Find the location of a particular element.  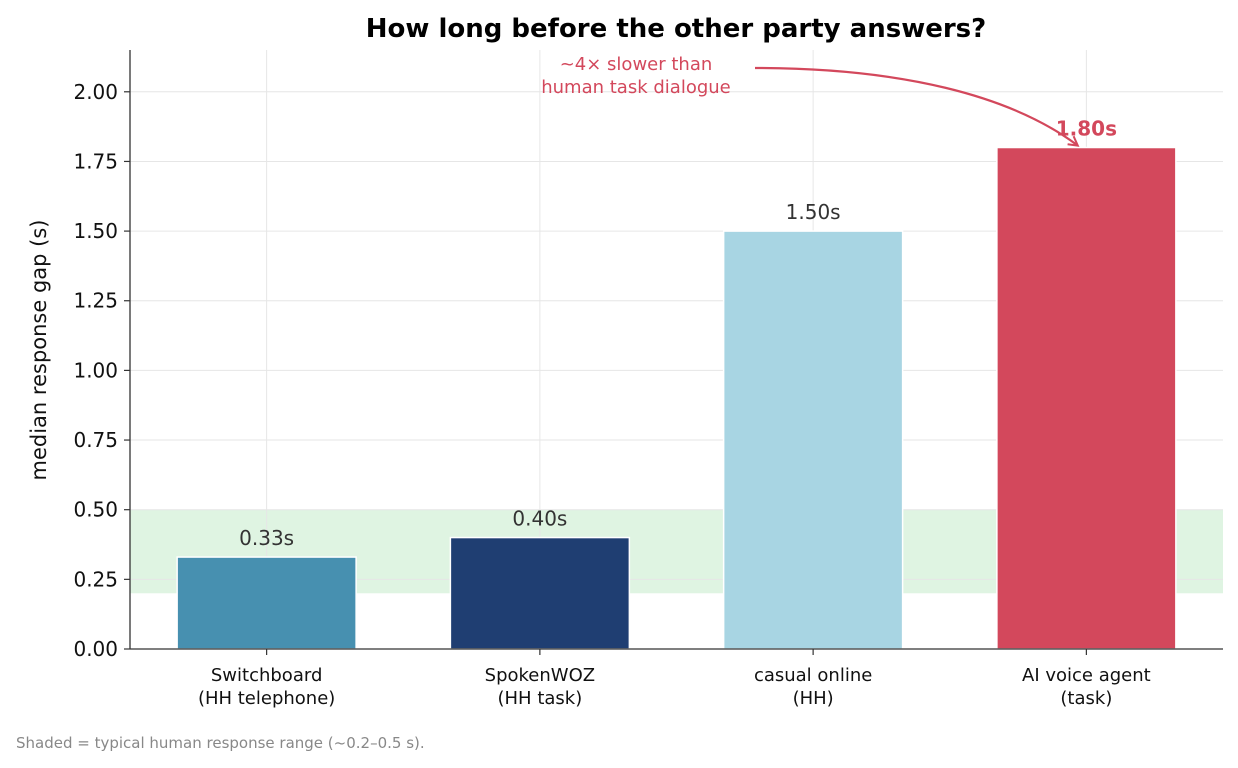

y-tick-label: 1.25 is located at coordinates (95, 301).